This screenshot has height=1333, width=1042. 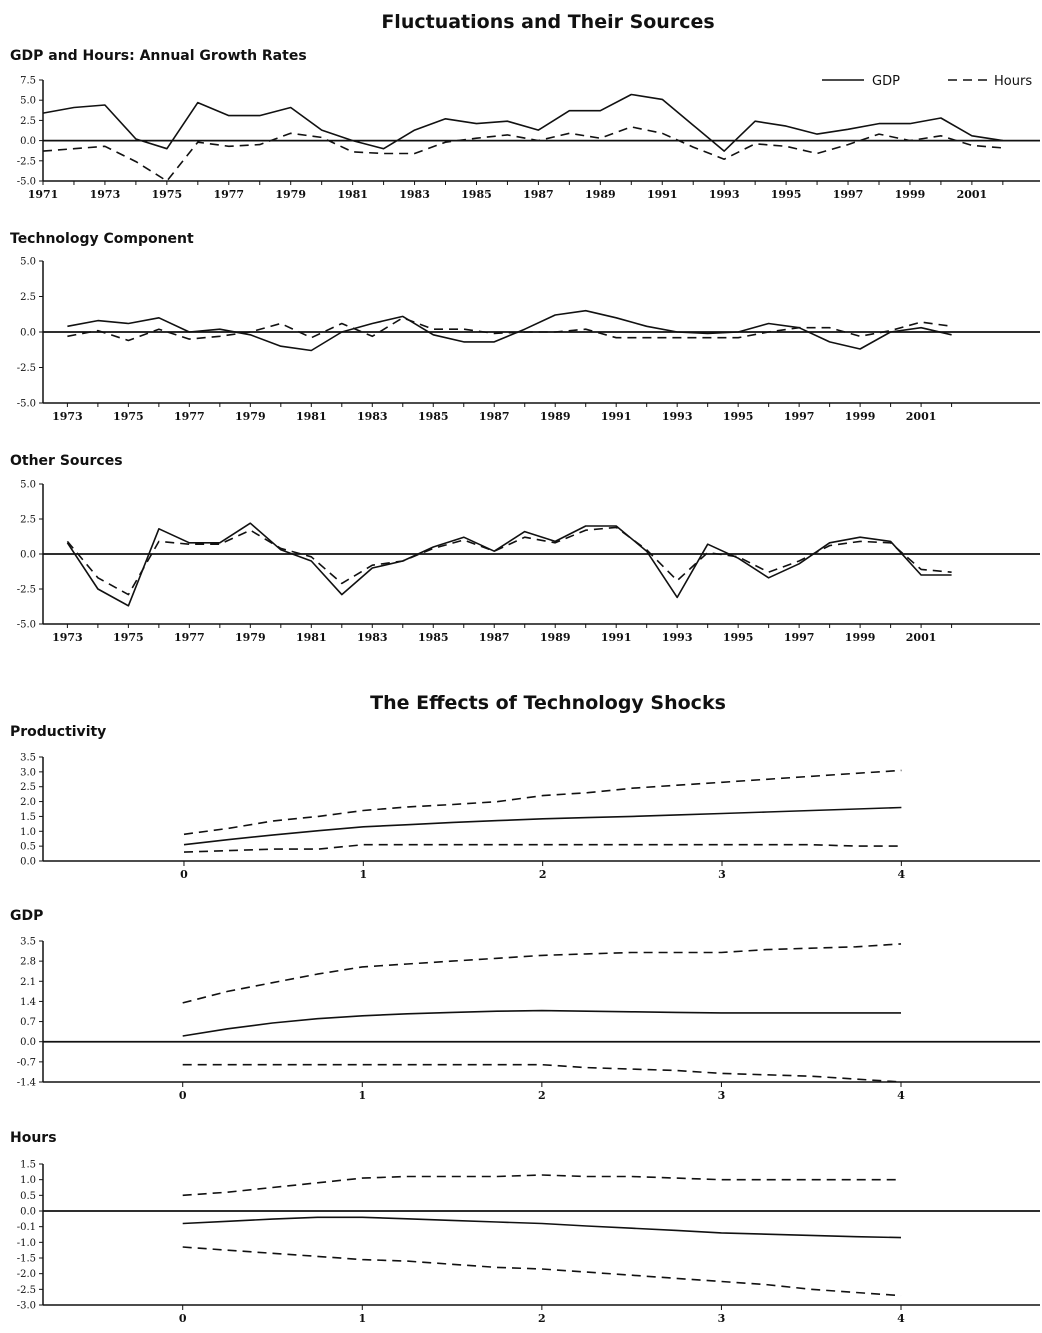 I want to click on x-tick-label: 4, so click(x=902, y=874).